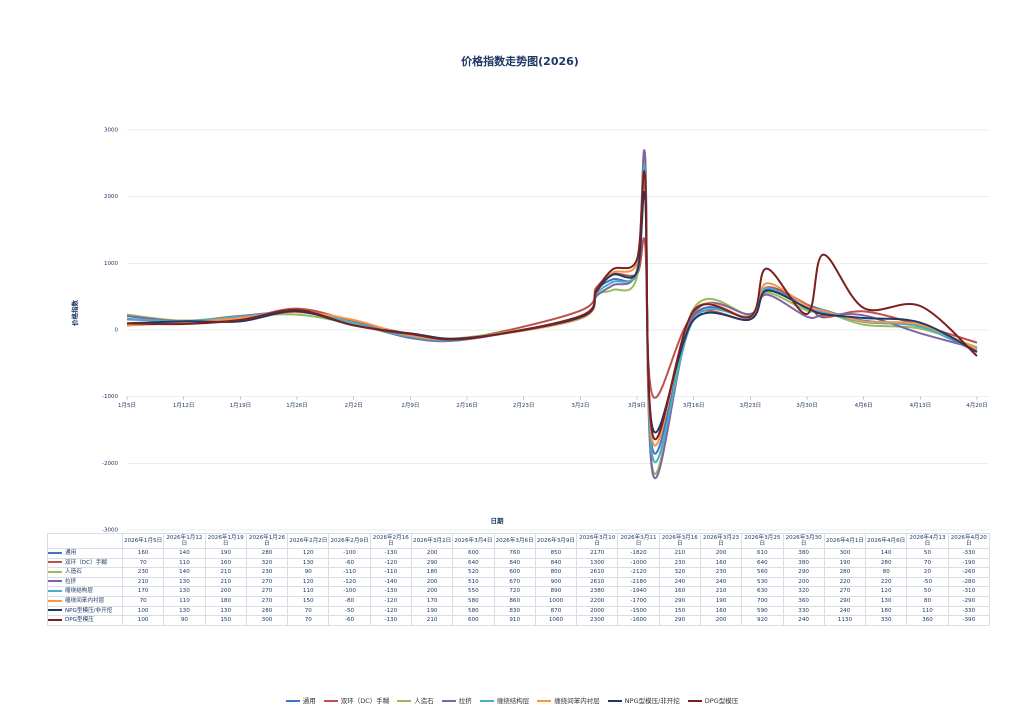 This screenshot has width=1024, height=712. What do you see at coordinates (803, 553) in the screenshot?
I see `table-cell: 380` at bounding box center [803, 553].